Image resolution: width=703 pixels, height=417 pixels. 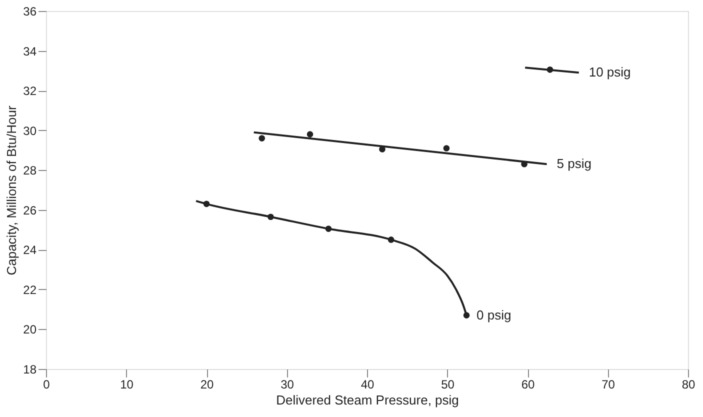 I want to click on y-tick-label: 32, so click(x=30, y=91).